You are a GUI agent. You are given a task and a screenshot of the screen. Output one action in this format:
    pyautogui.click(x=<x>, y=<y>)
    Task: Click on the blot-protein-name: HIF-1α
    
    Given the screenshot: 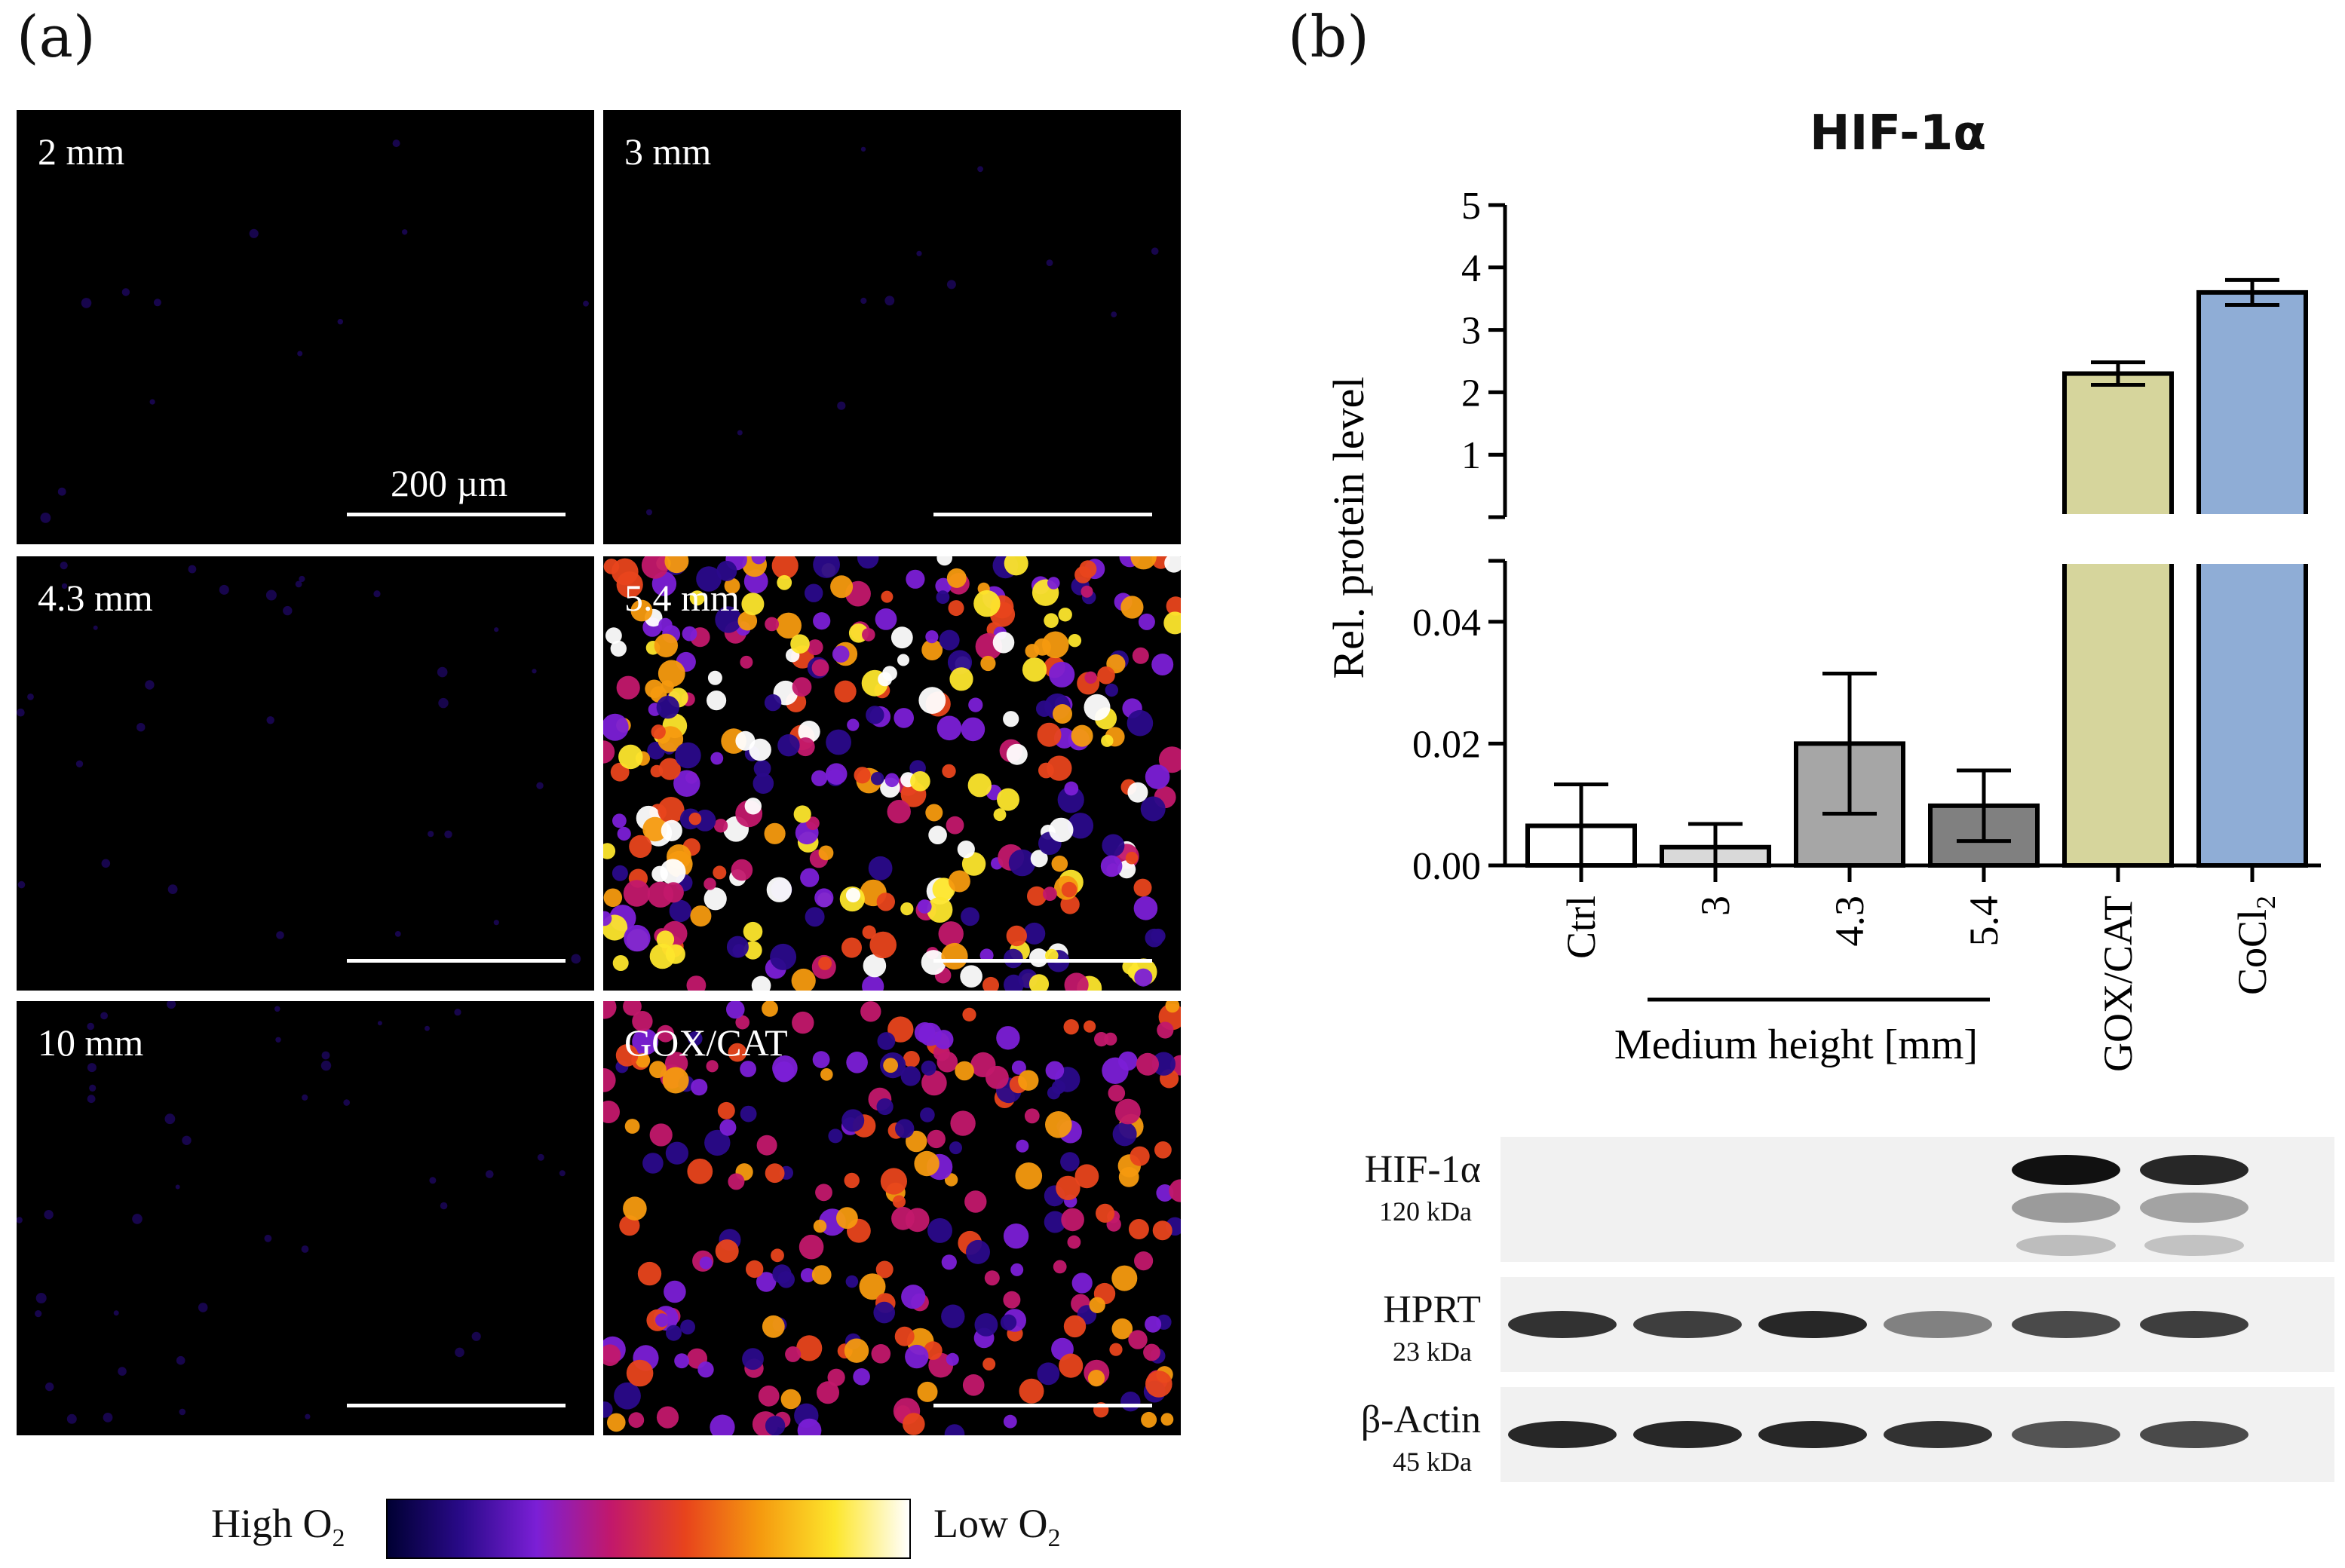 What is the action you would take?
    pyautogui.click(x=1422, y=1169)
    